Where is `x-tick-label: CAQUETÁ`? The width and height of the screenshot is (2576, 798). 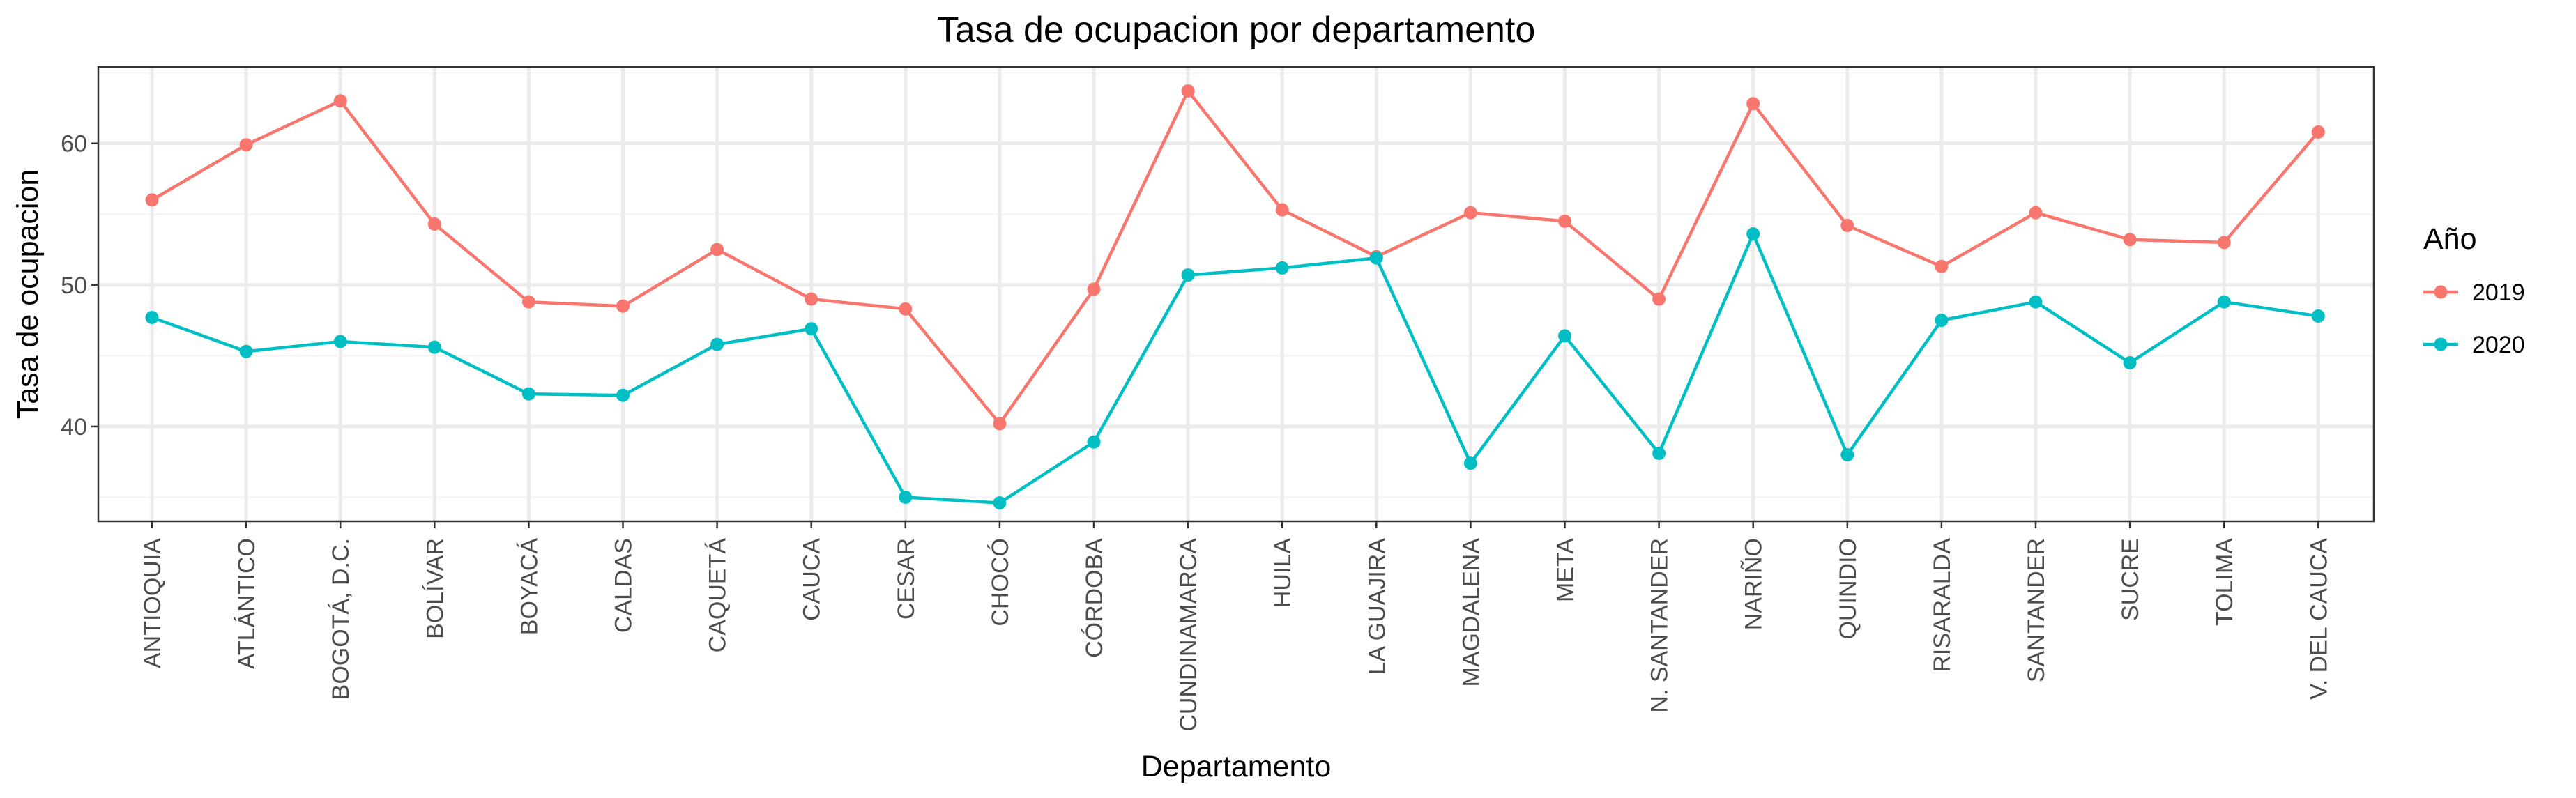 x-tick-label: CAQUETÁ is located at coordinates (718, 595).